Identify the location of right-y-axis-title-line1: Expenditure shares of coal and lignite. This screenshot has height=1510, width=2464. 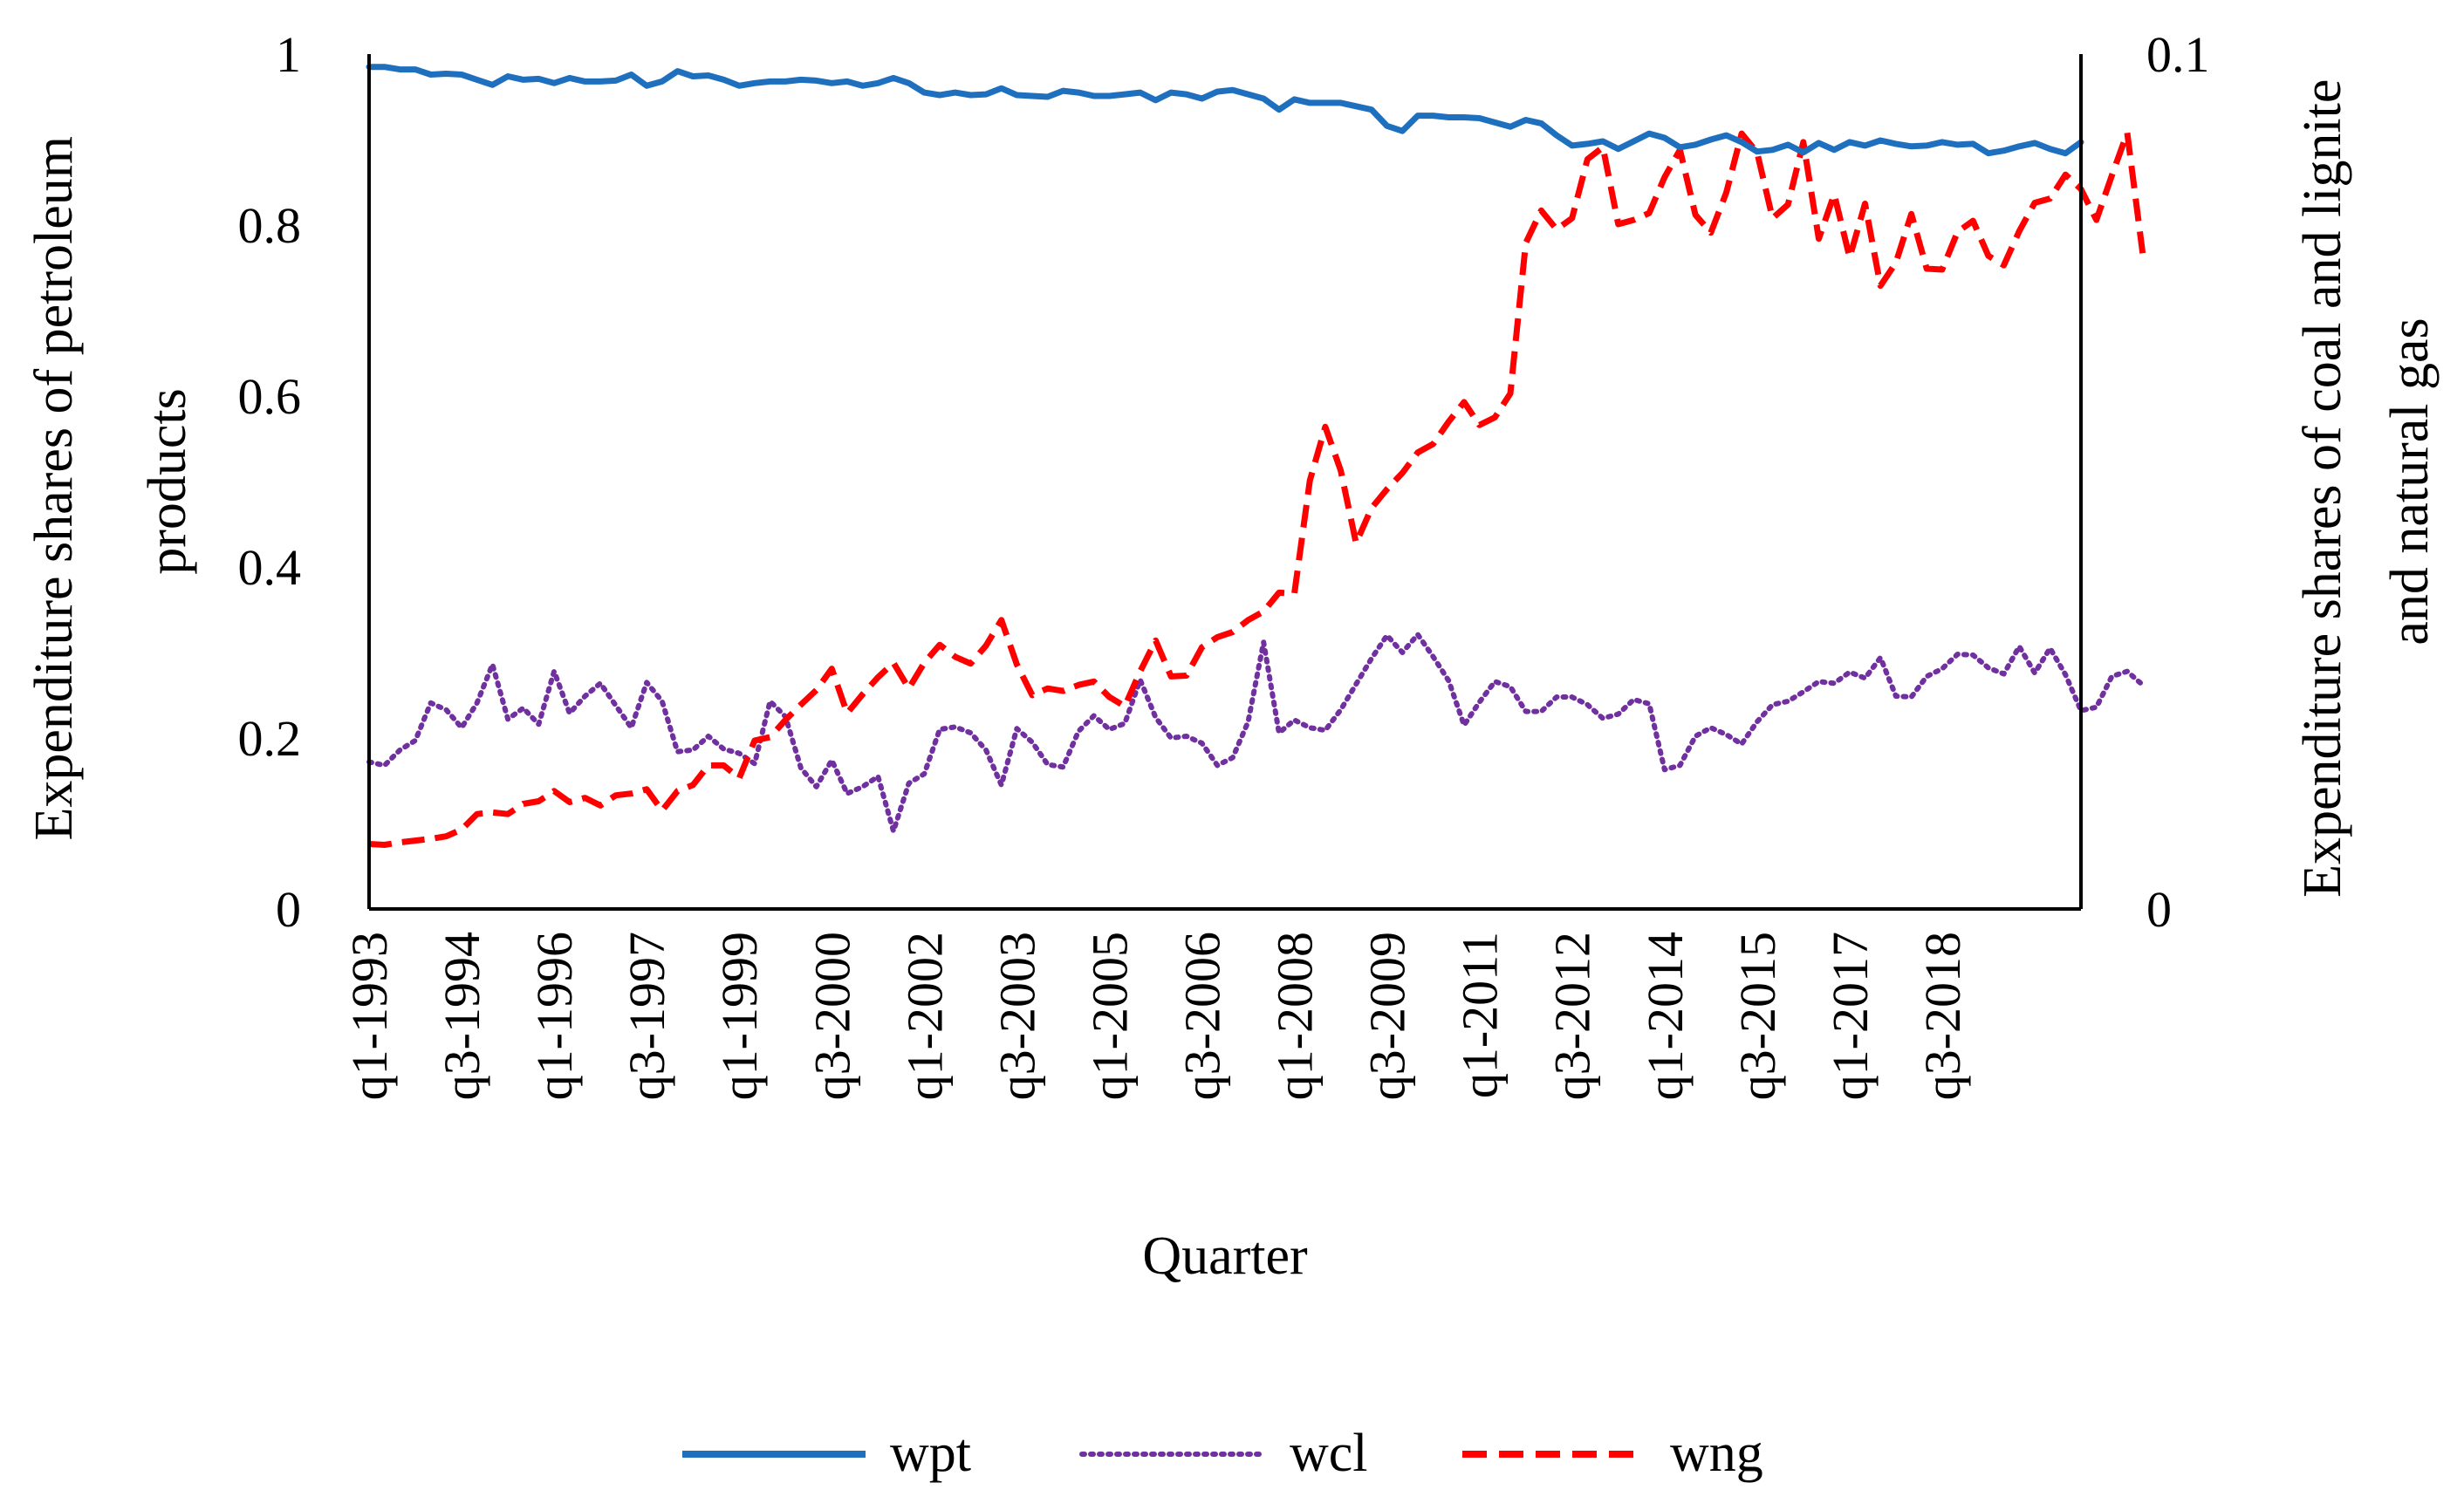
(2322, 489).